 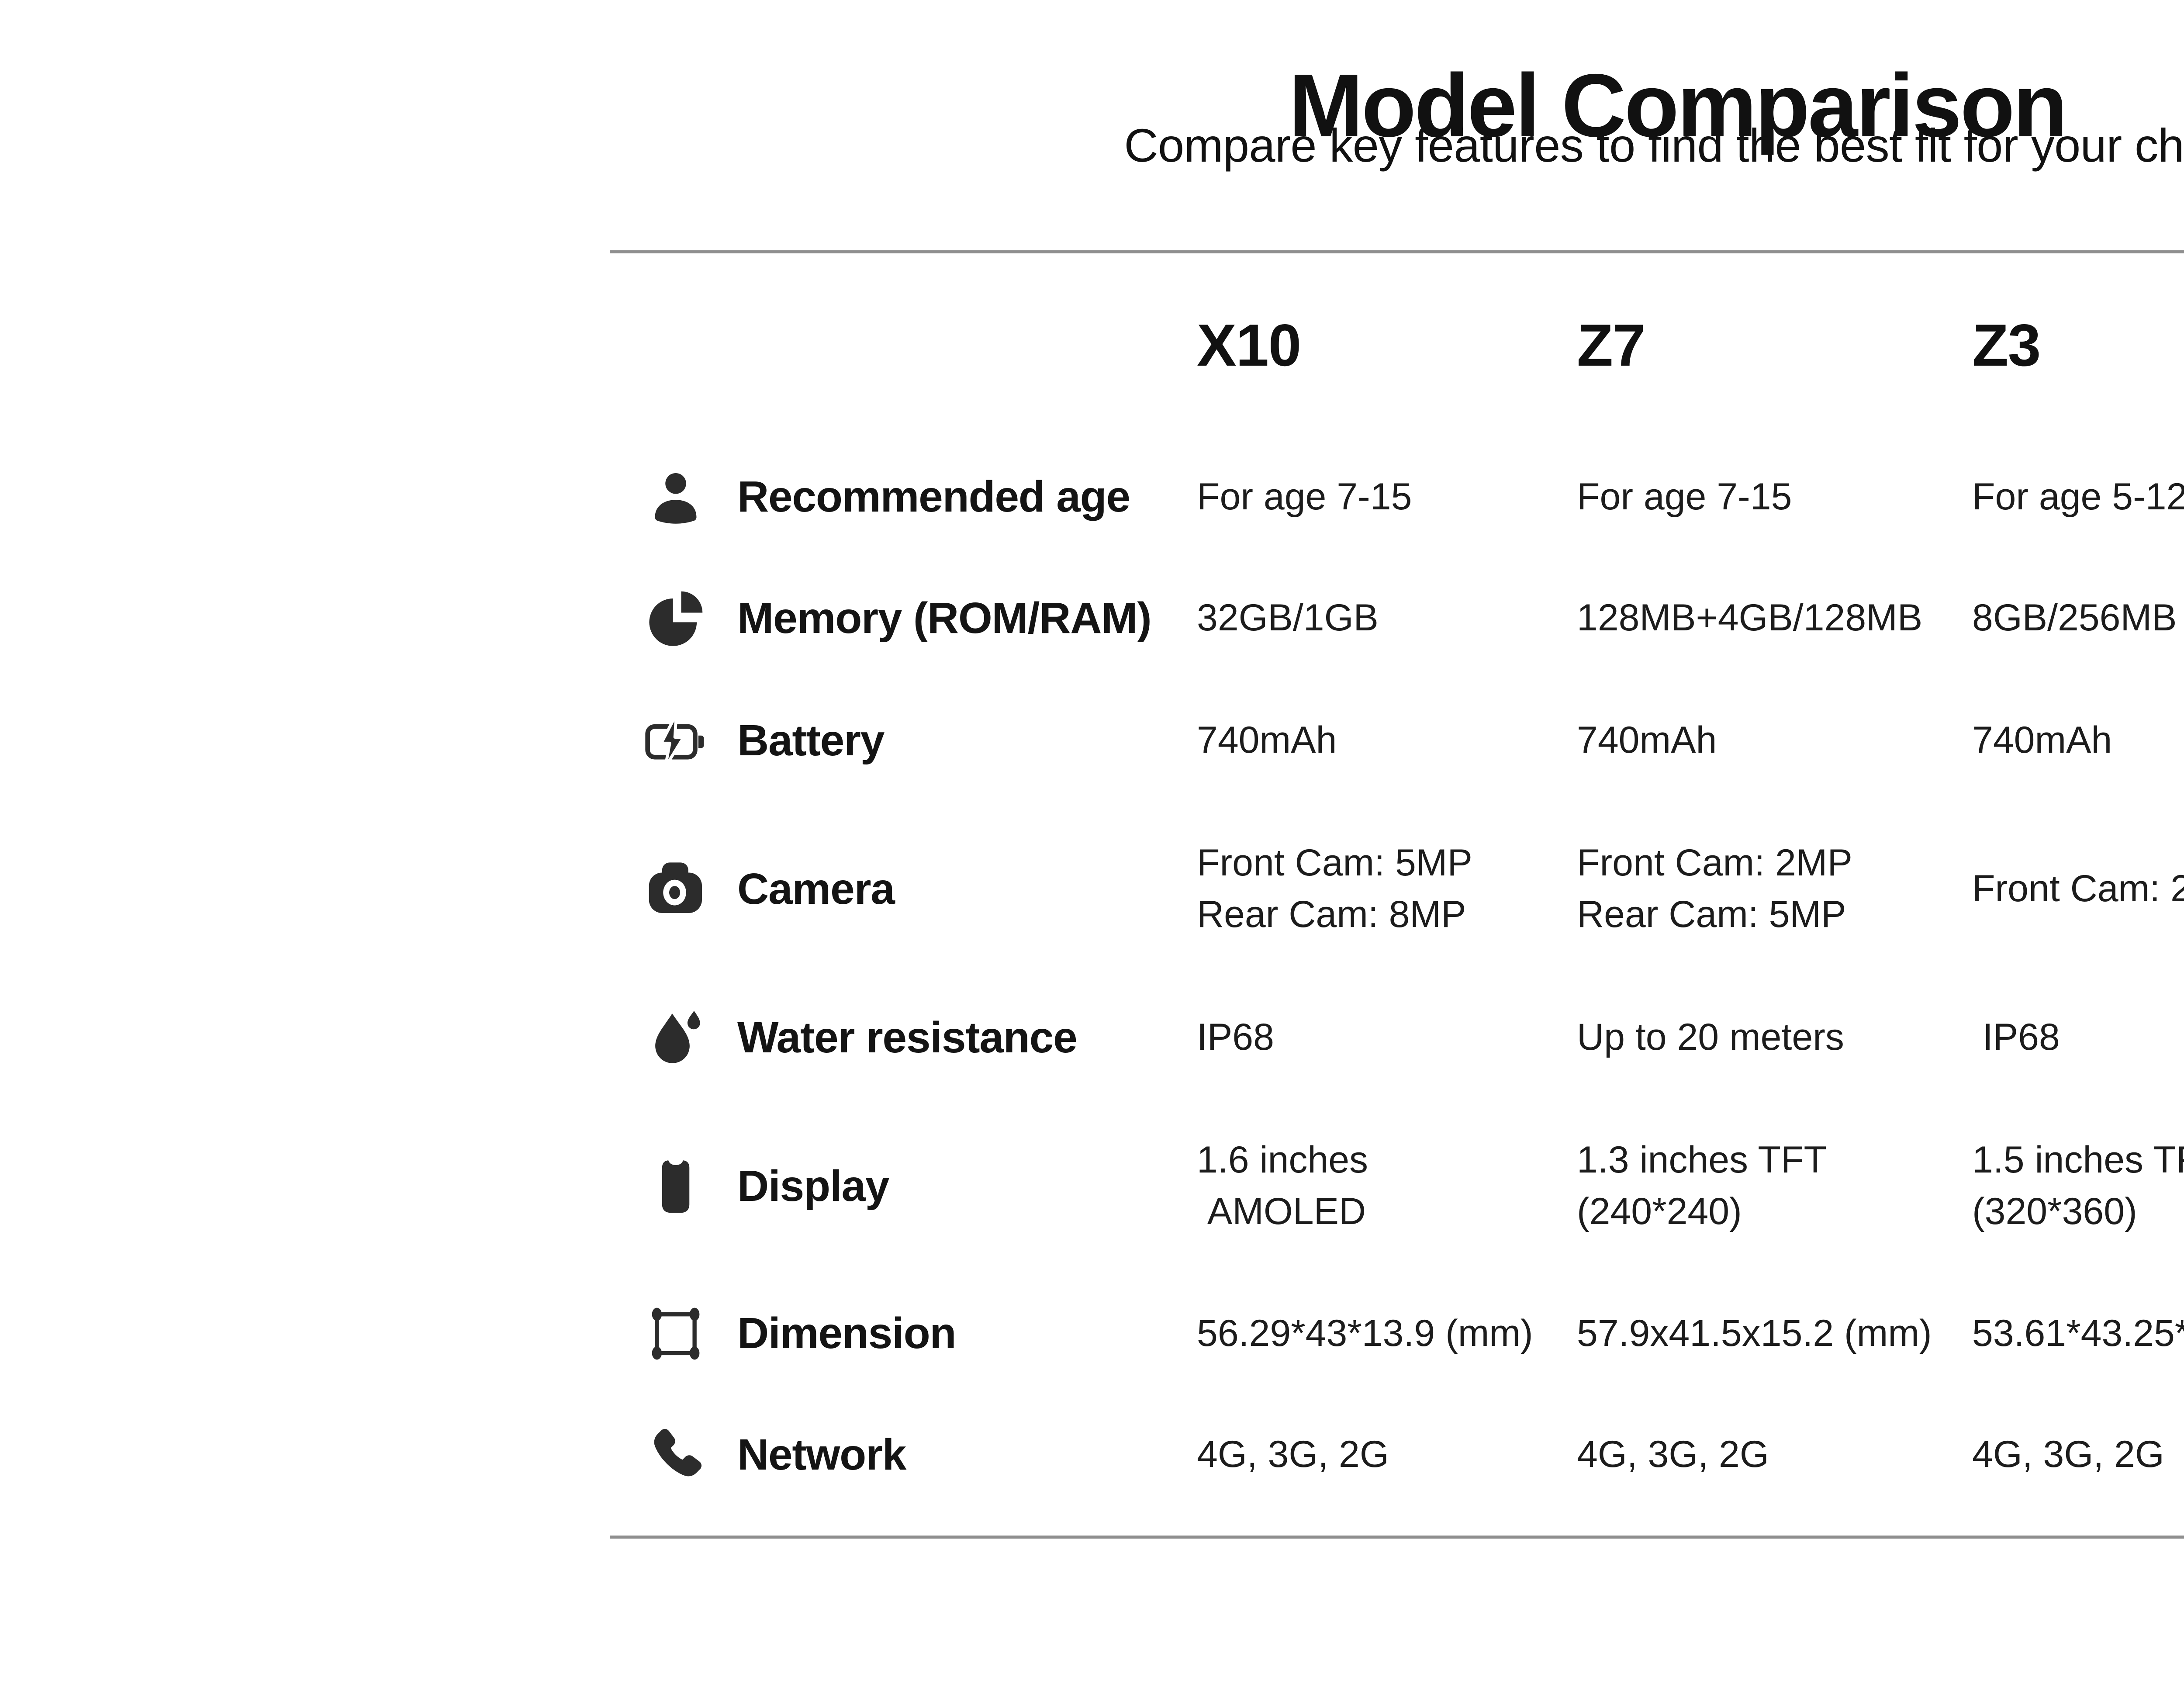 What do you see at coordinates (675, 497) in the screenshot?
I see `person-icon` at bounding box center [675, 497].